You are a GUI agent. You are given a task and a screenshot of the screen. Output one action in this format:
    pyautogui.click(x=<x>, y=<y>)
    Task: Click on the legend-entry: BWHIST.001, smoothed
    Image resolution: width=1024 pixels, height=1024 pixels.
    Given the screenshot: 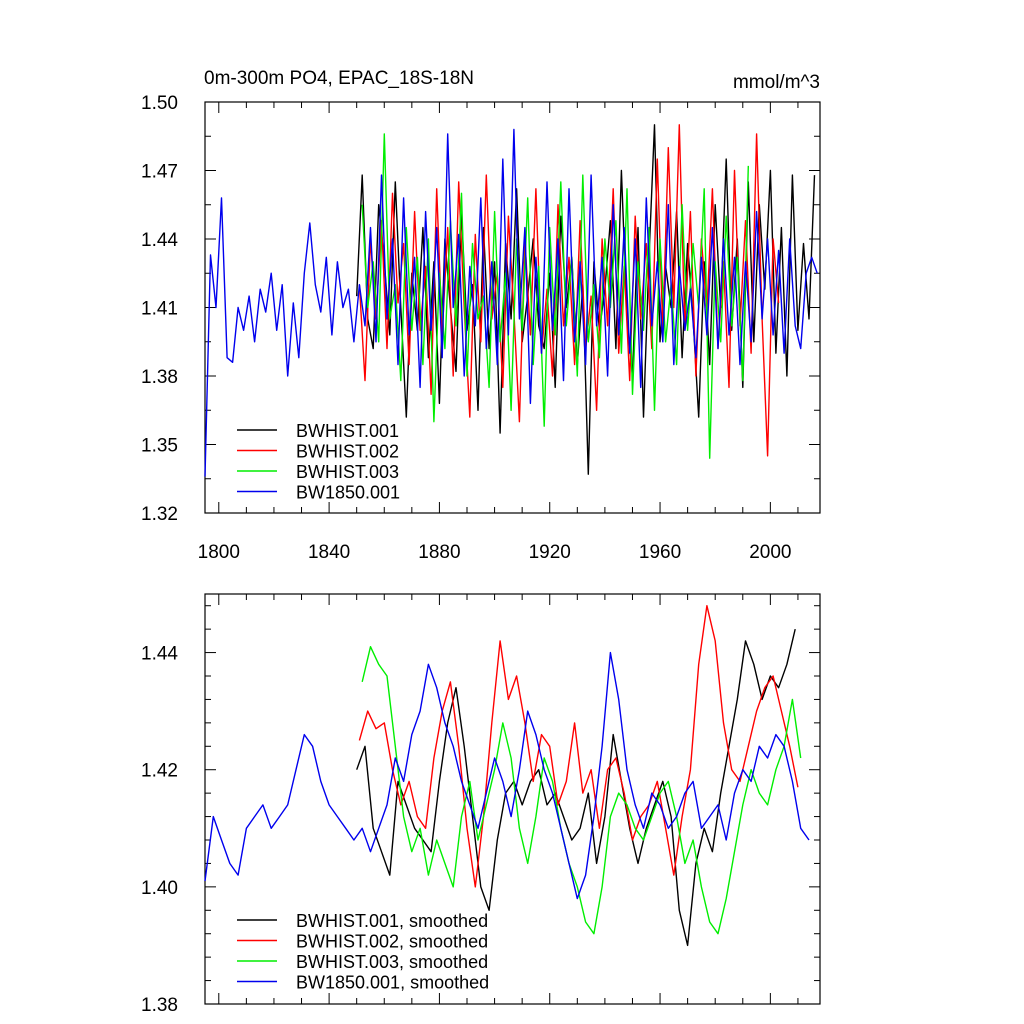 What is the action you would take?
    pyautogui.click(x=392, y=921)
    